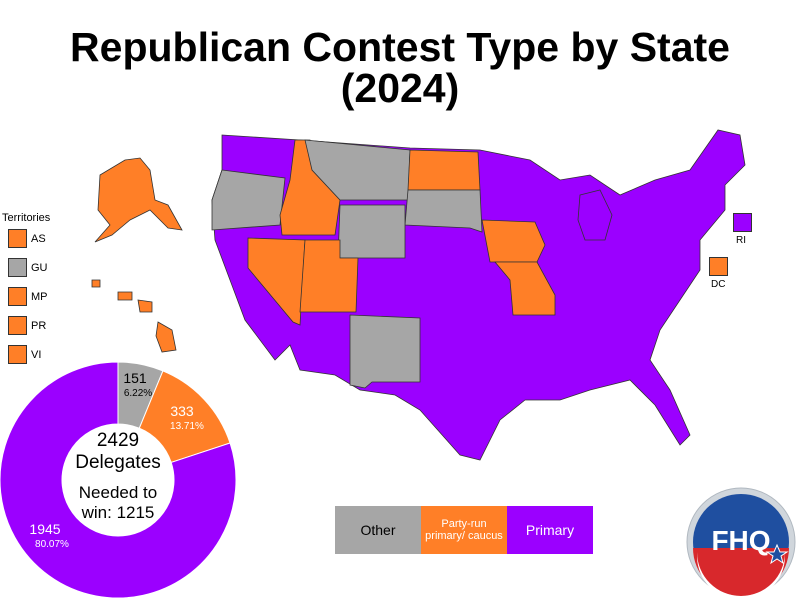 Image resolution: width=800 pixels, height=600 pixels. What do you see at coordinates (378, 530) in the screenshot?
I see `legend-other: Other` at bounding box center [378, 530].